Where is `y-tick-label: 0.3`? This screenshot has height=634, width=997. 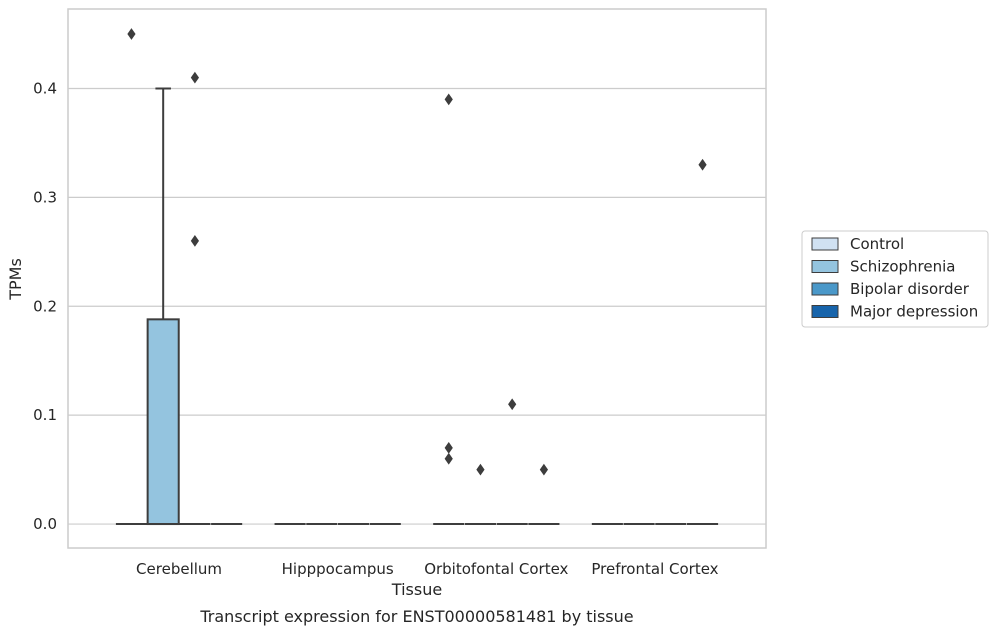 y-tick-label: 0.3 is located at coordinates (45, 197).